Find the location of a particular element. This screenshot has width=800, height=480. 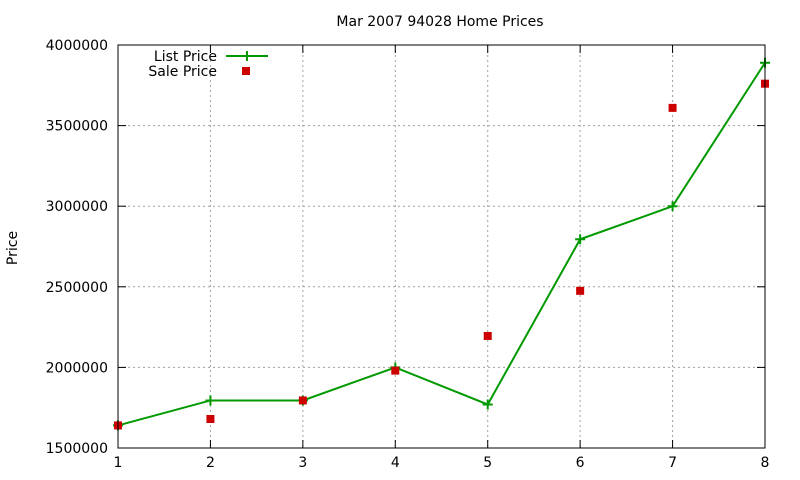

x-tick-label: 2 is located at coordinates (210, 463).